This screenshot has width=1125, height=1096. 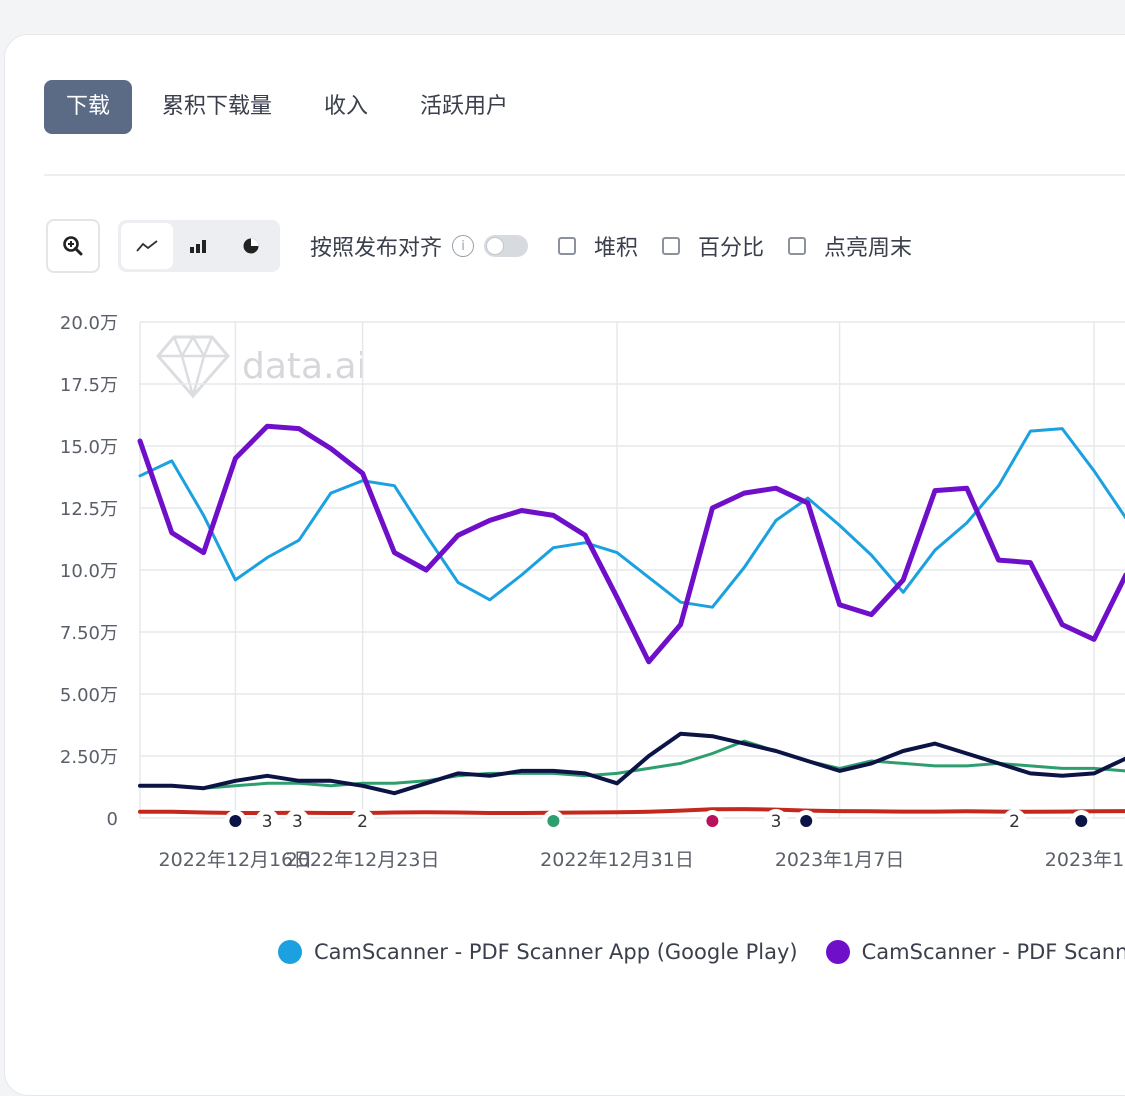 I want to click on legend-label: CamScanner - PDF Scanner, so click(x=993, y=952).